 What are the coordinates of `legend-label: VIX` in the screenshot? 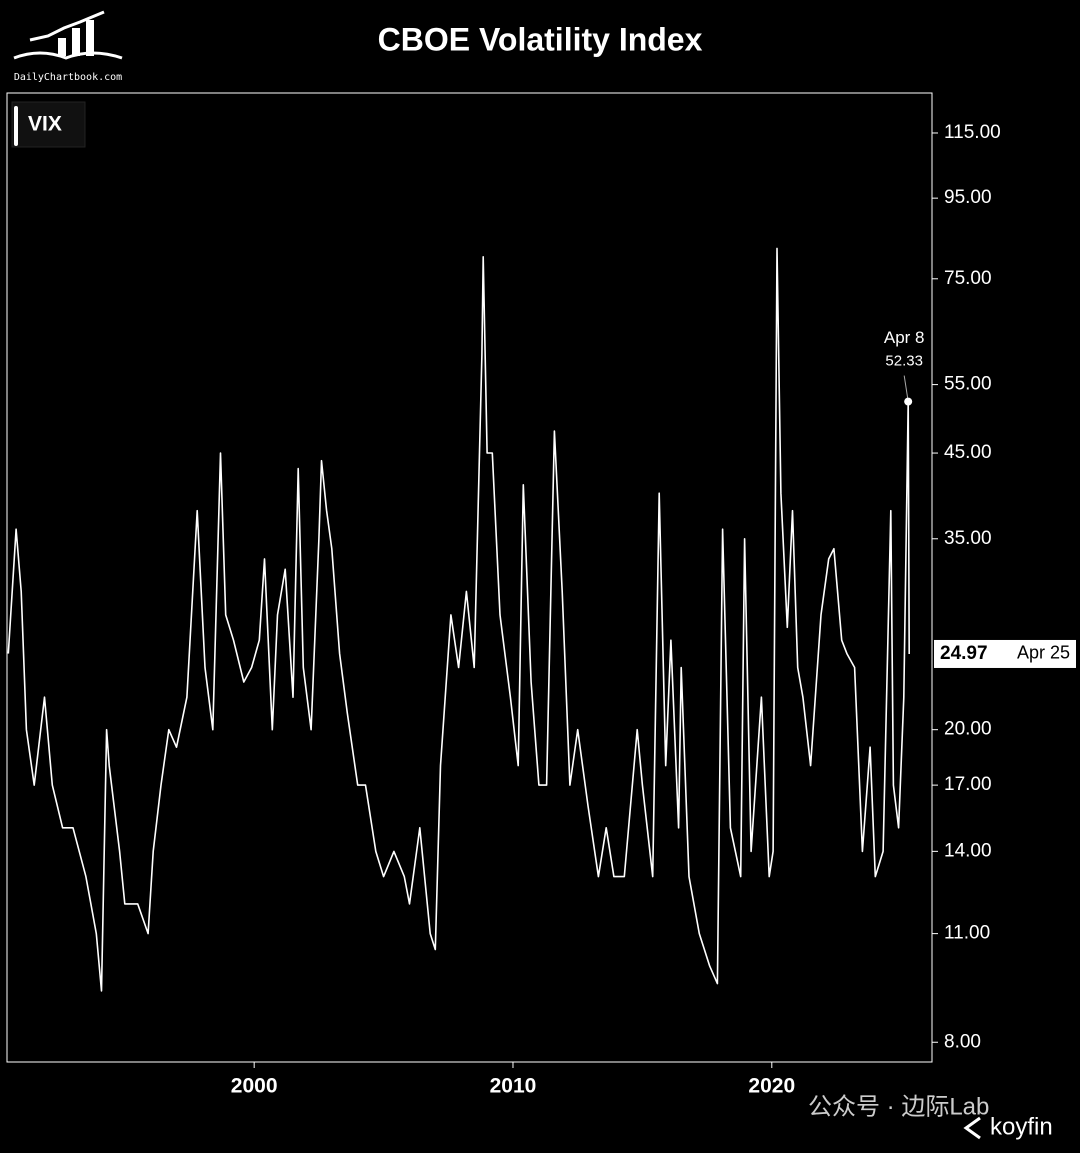 It's located at (45, 124).